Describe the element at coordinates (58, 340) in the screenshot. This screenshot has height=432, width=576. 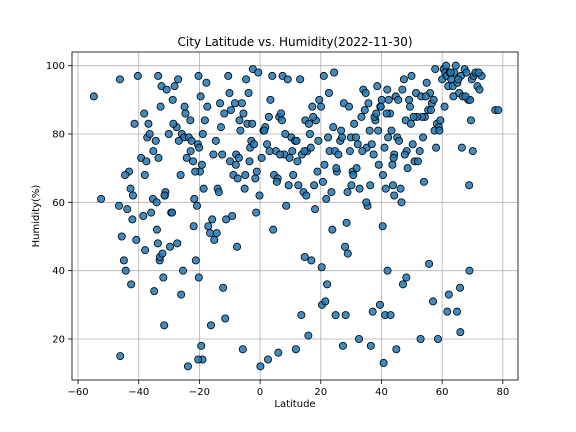
I see `y-tick-label: 20` at that location.